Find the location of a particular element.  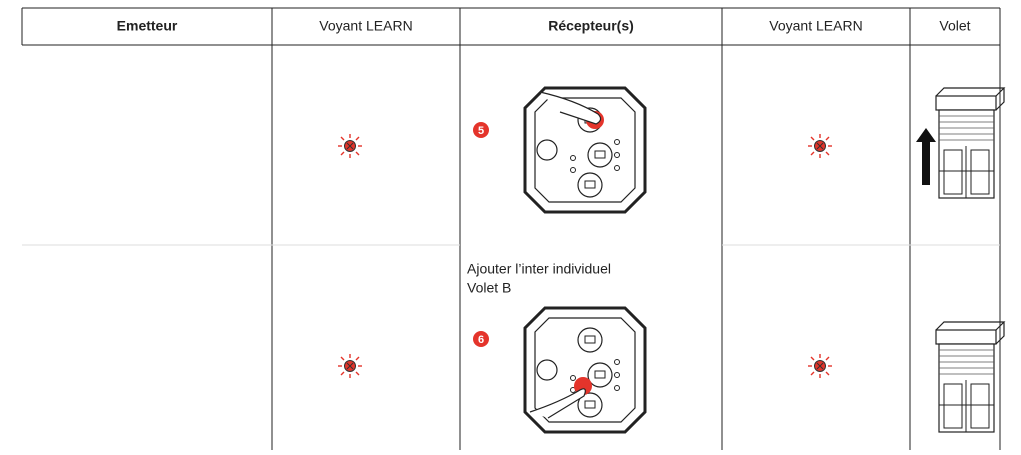

up-arrow is located at coordinates (926, 156).